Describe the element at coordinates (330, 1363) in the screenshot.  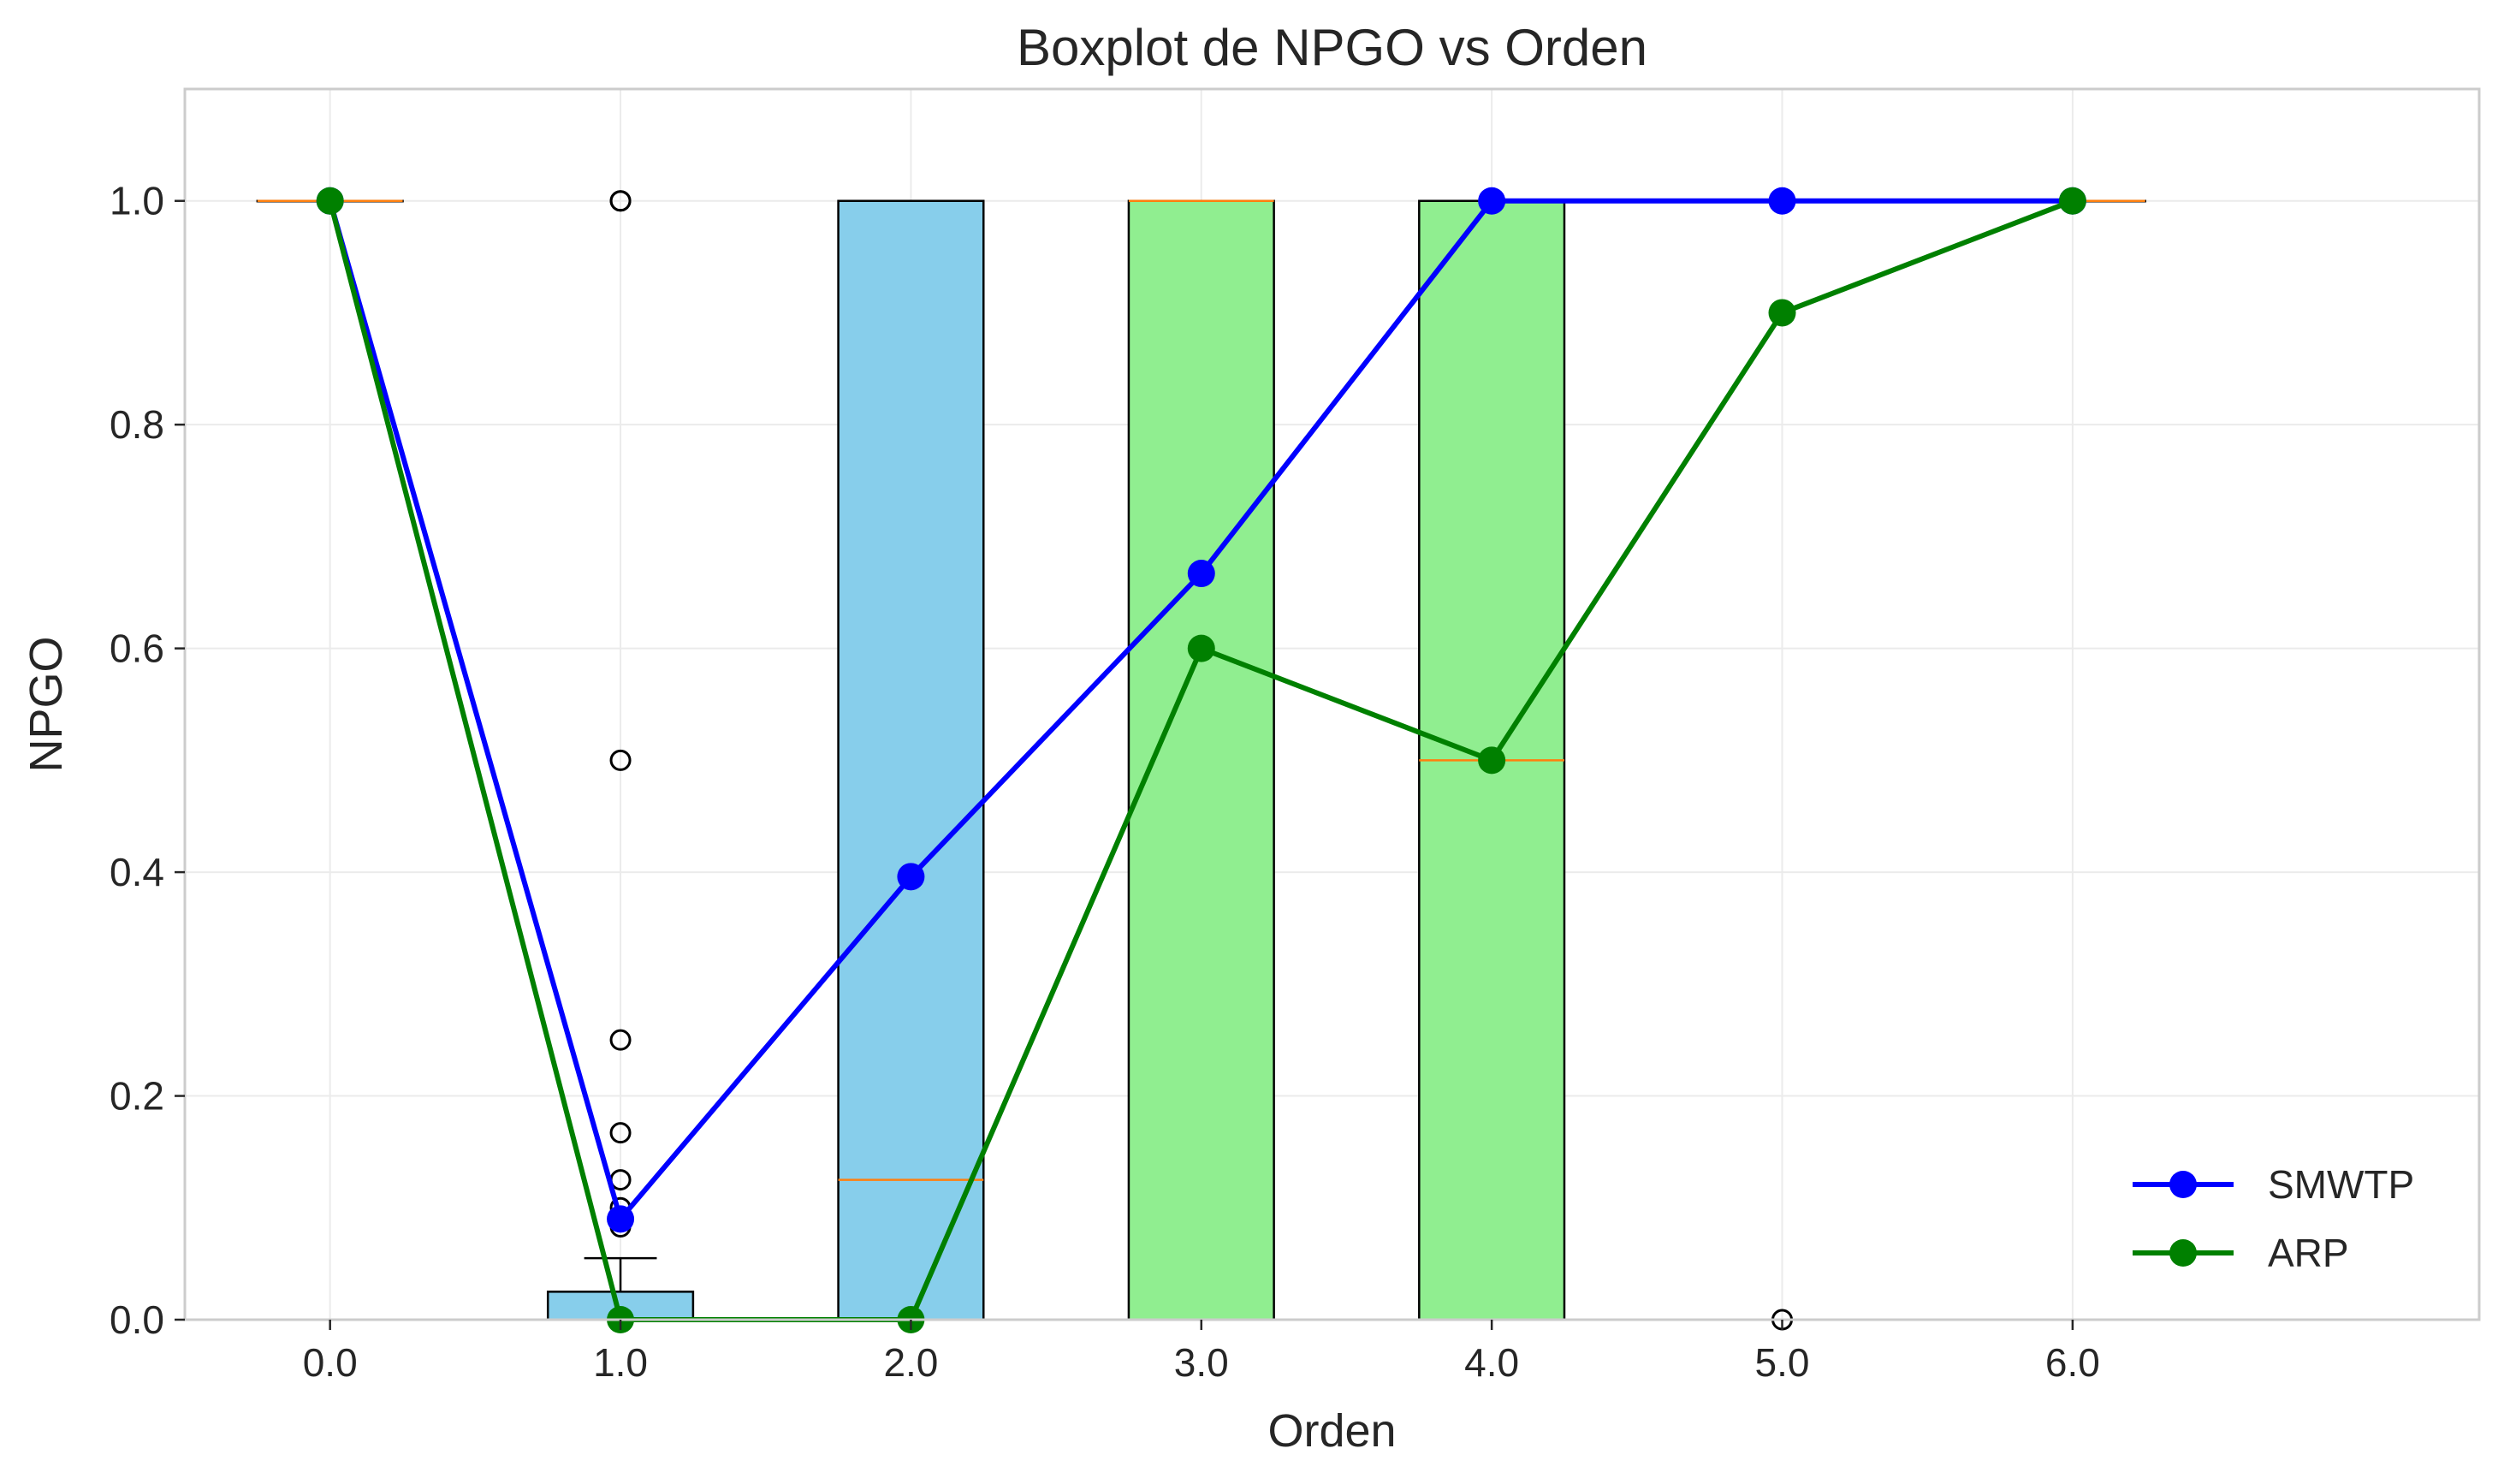
I see `x-tick-label: 0.0` at that location.